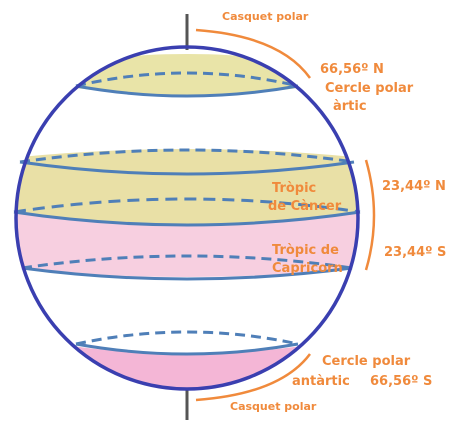 This screenshot has width=458, height=421. Describe the element at coordinates (187, 338) in the screenshot. I see `antarctic-circle-back` at that location.